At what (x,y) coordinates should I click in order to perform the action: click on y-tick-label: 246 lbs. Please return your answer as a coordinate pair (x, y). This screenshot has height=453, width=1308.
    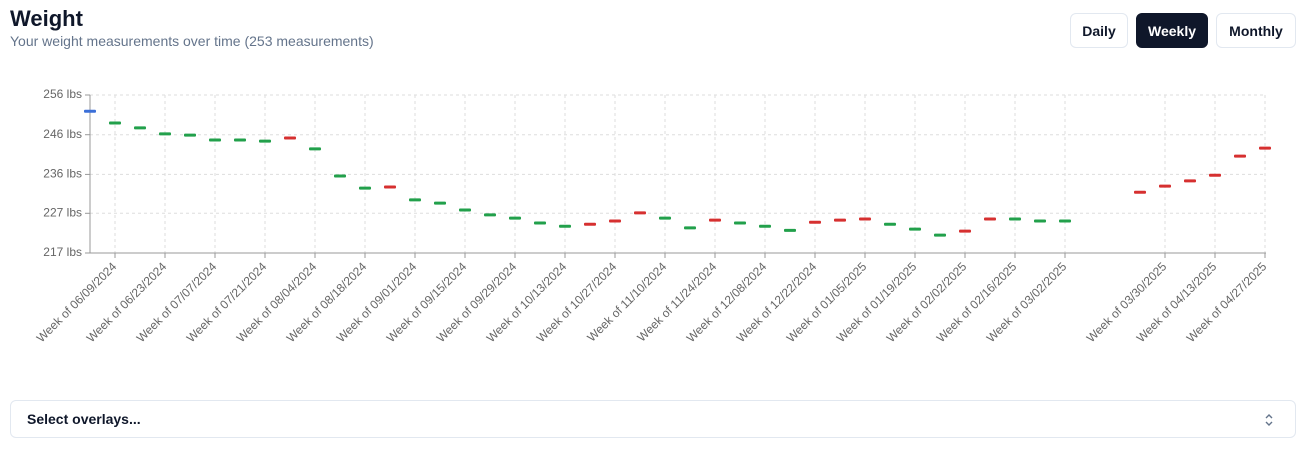
    Looking at the image, I should click on (62, 134).